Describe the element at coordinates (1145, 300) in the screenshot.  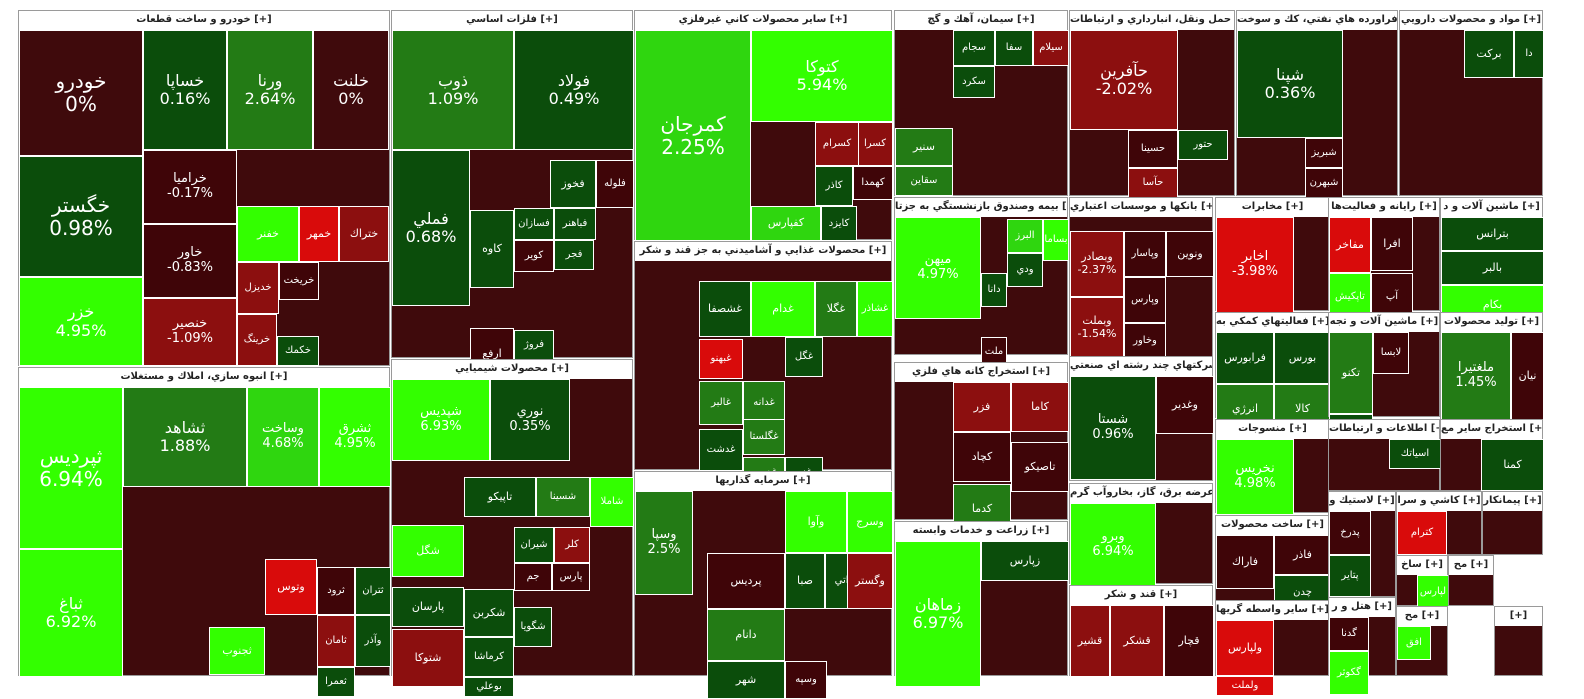
I see `stock-tile: وپارس` at that location.